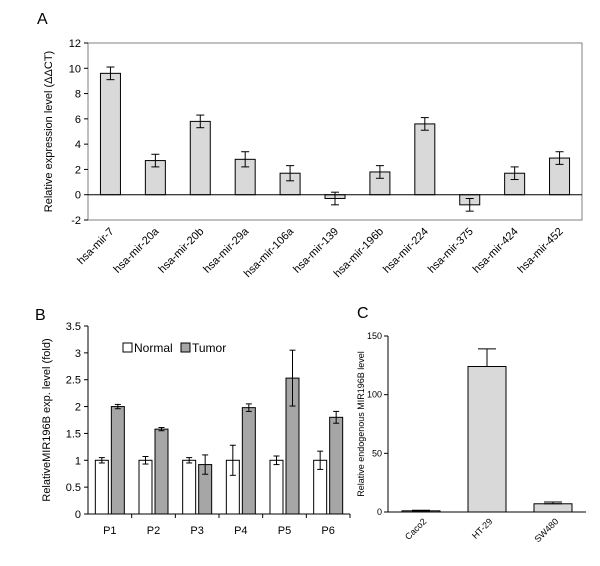 The width and height of the screenshot is (600, 566). I want to click on x-tick-label-a: hsa-mir-224, so click(406, 251).